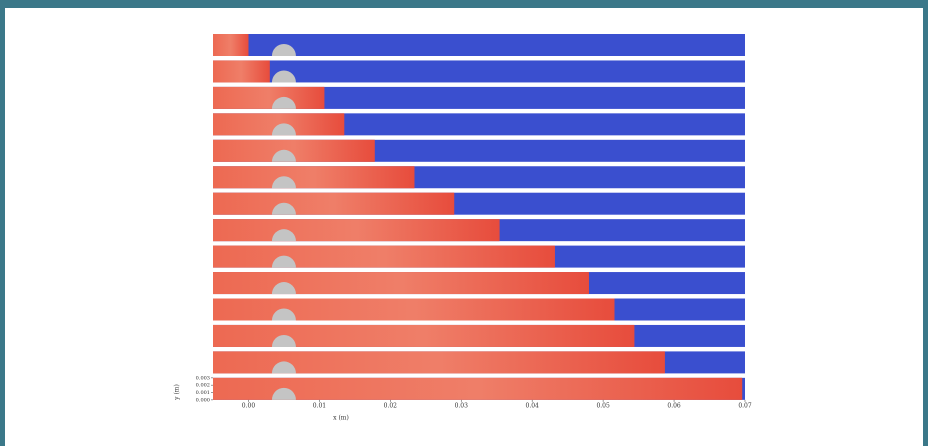 The height and width of the screenshot is (446, 928). I want to click on y-tick-label: 0.003, so click(203, 378).